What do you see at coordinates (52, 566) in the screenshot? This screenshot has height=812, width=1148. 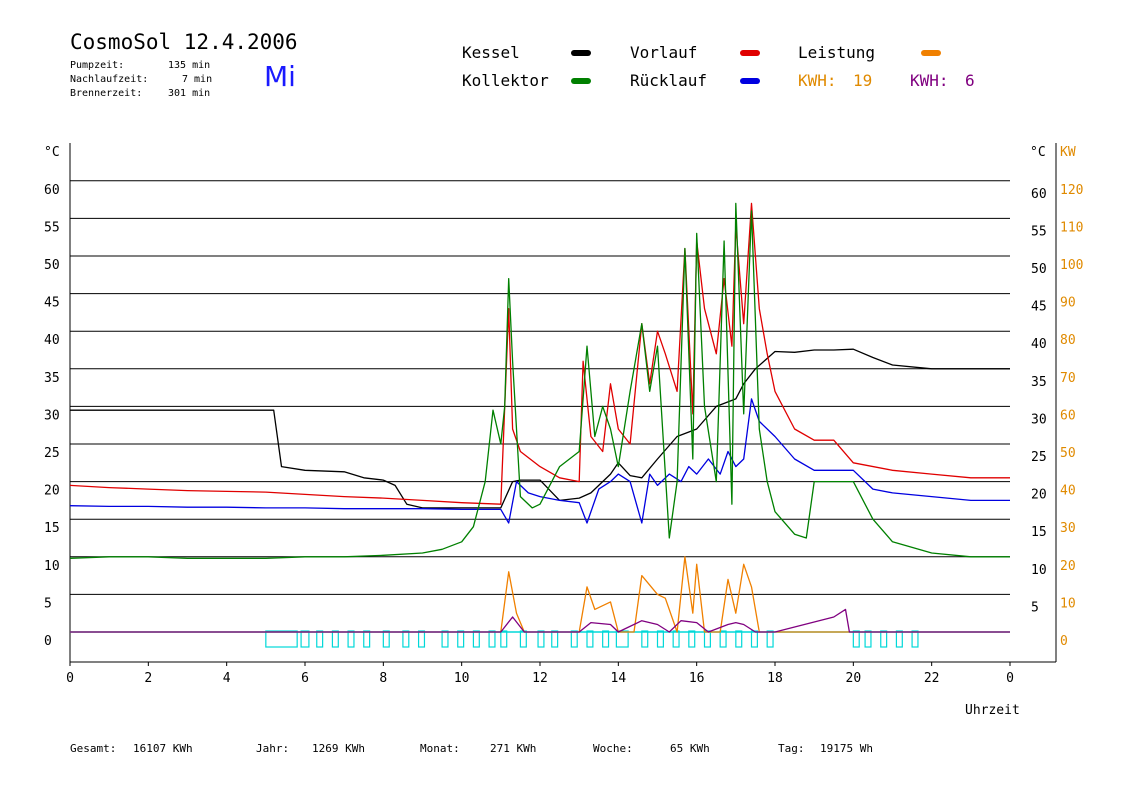 I see `y-tick-label: 10` at bounding box center [52, 566].